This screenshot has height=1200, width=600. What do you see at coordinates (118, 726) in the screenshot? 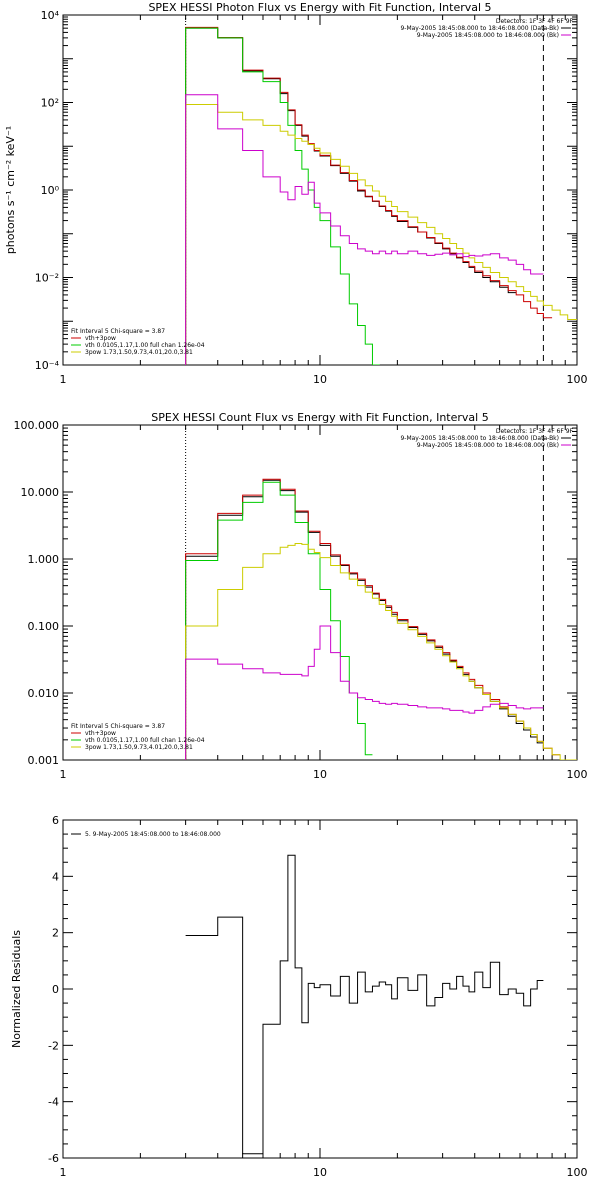
I see `panel-2-fit-header: Fit Interval 5 Chi-square = 3.87` at bounding box center [118, 726].